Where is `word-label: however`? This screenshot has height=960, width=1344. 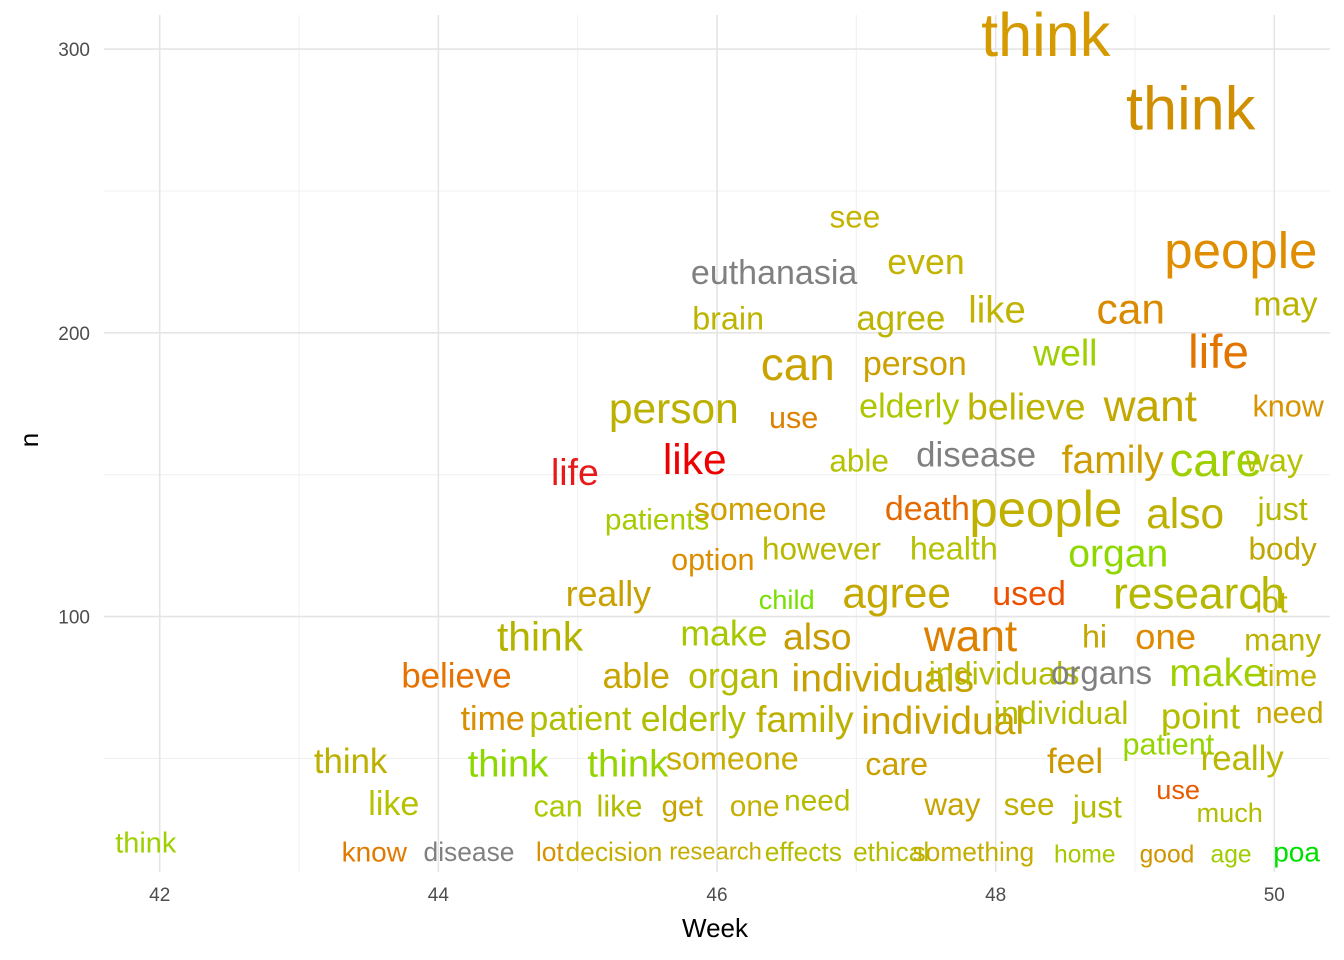 word-label: however is located at coordinates (821, 548).